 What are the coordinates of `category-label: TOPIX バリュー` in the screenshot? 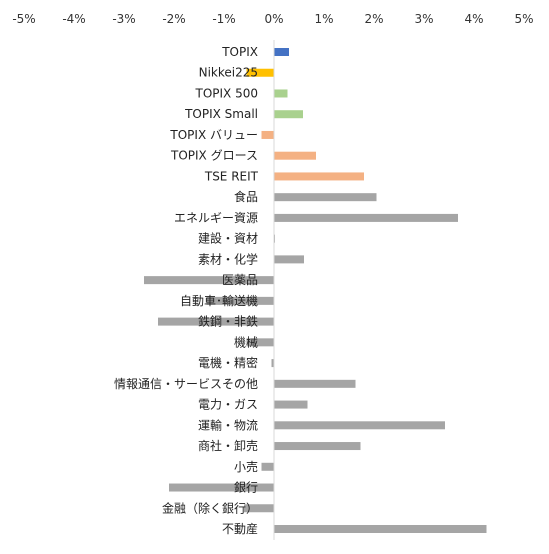 It's located at (213, 135).